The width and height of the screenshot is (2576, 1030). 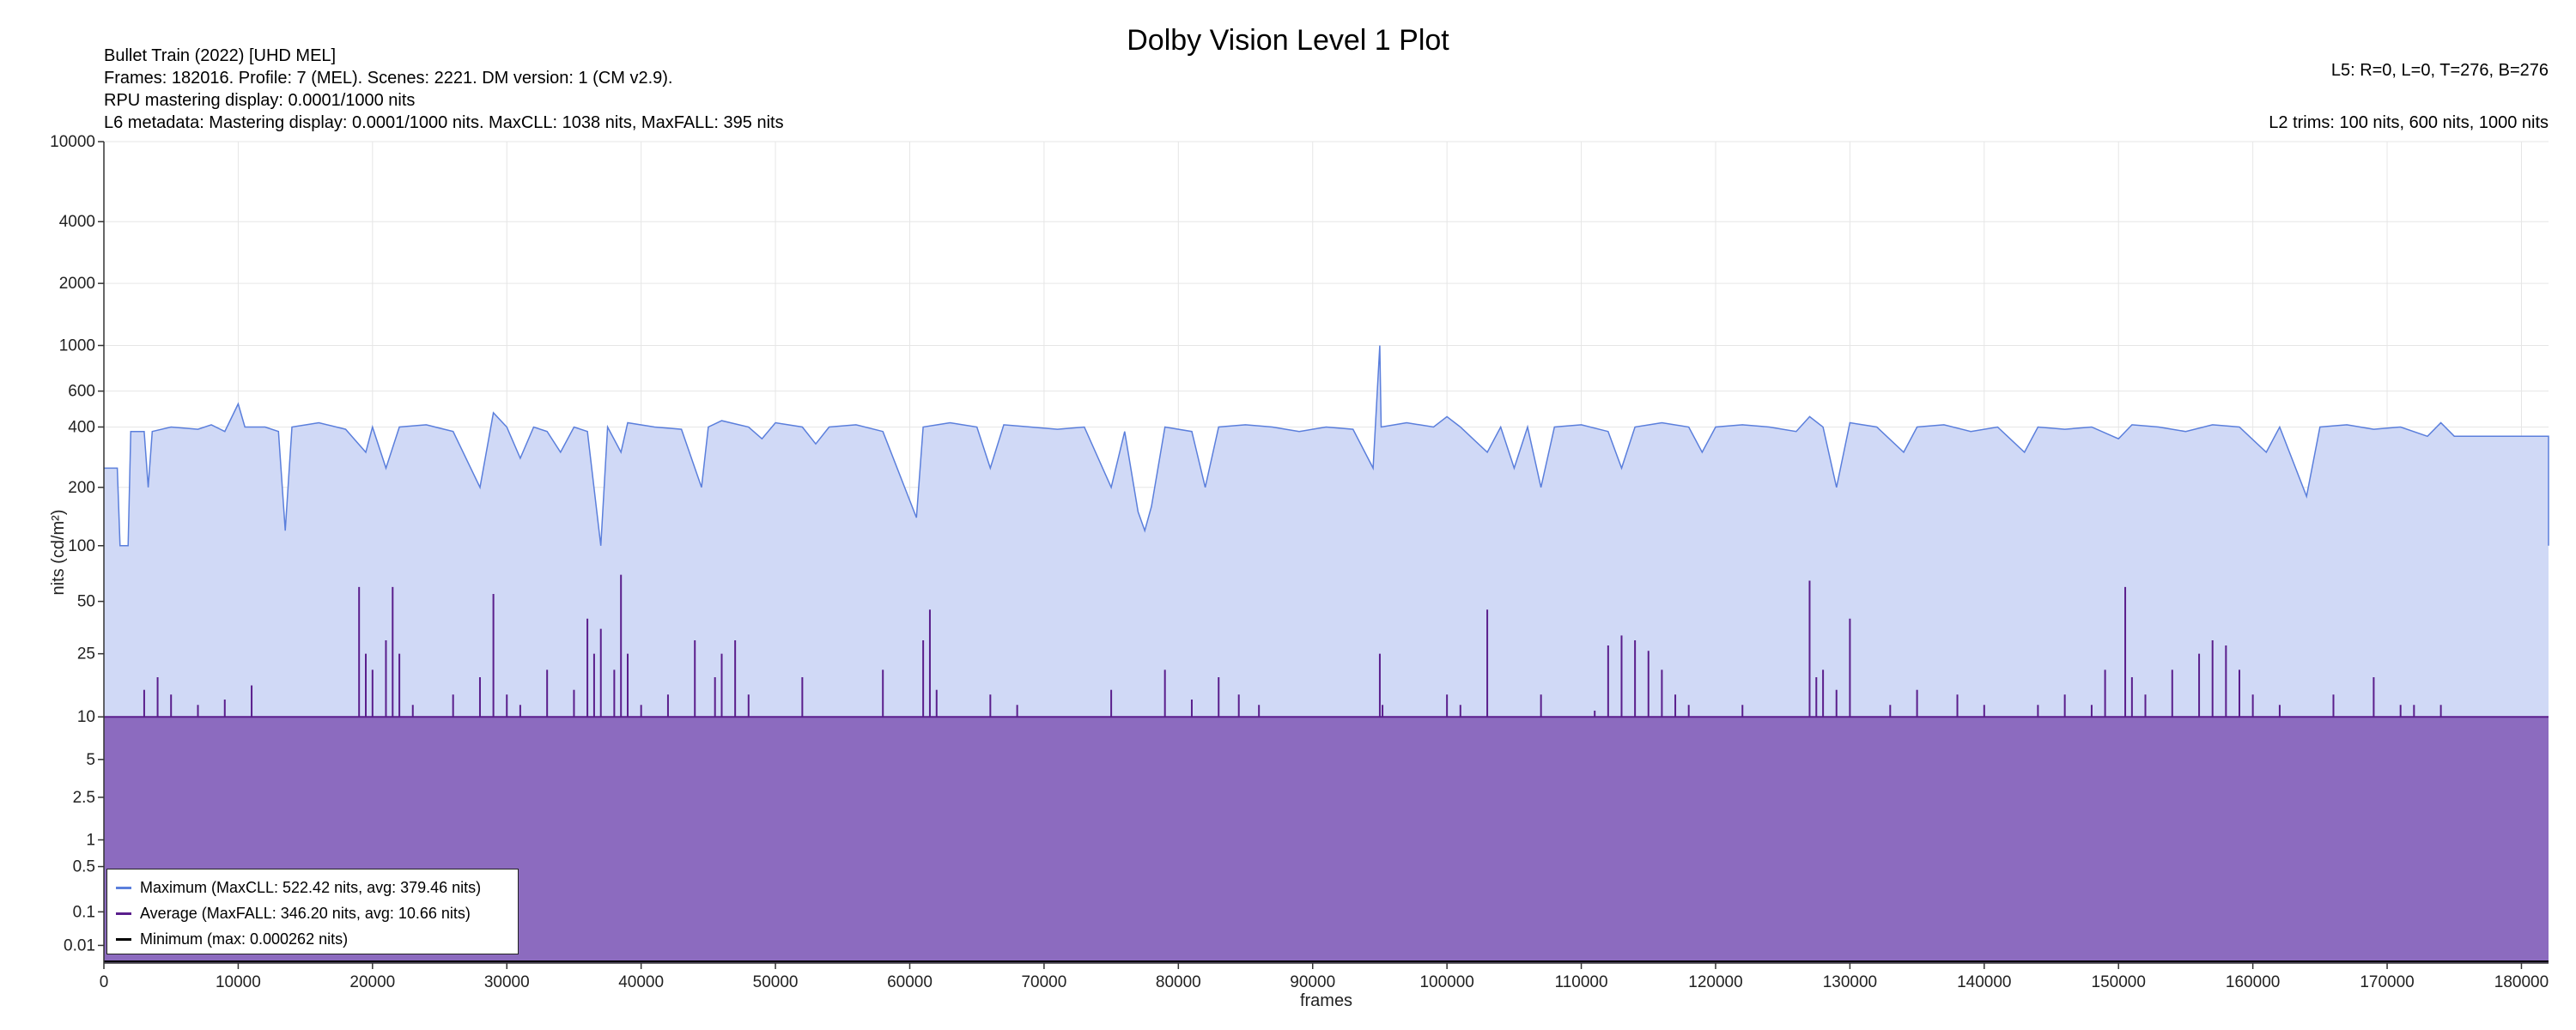 I want to click on y-tick-label: 5, so click(x=90, y=760).